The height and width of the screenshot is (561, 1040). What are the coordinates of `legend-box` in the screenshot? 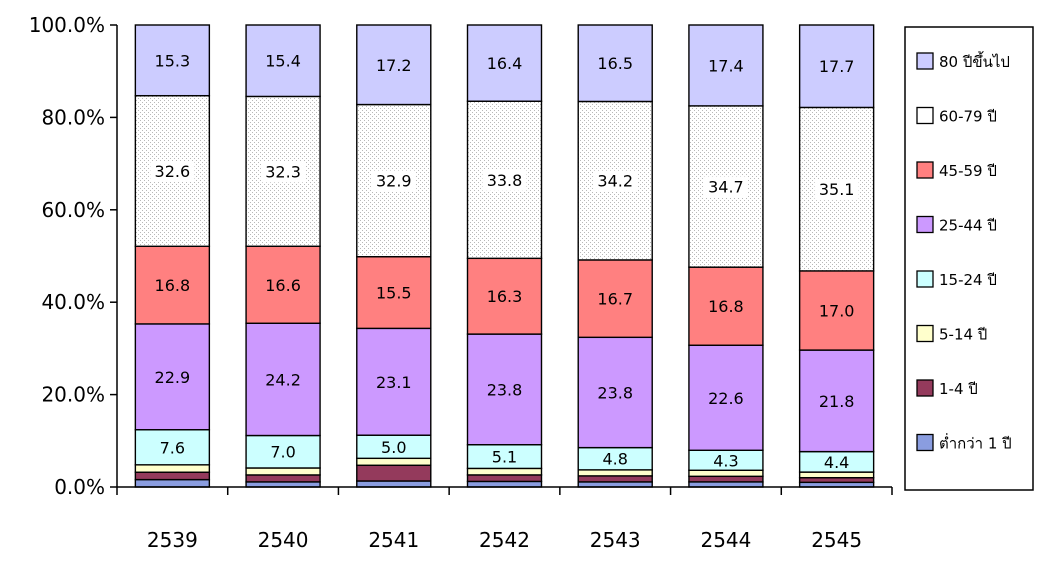 It's located at (969, 258).